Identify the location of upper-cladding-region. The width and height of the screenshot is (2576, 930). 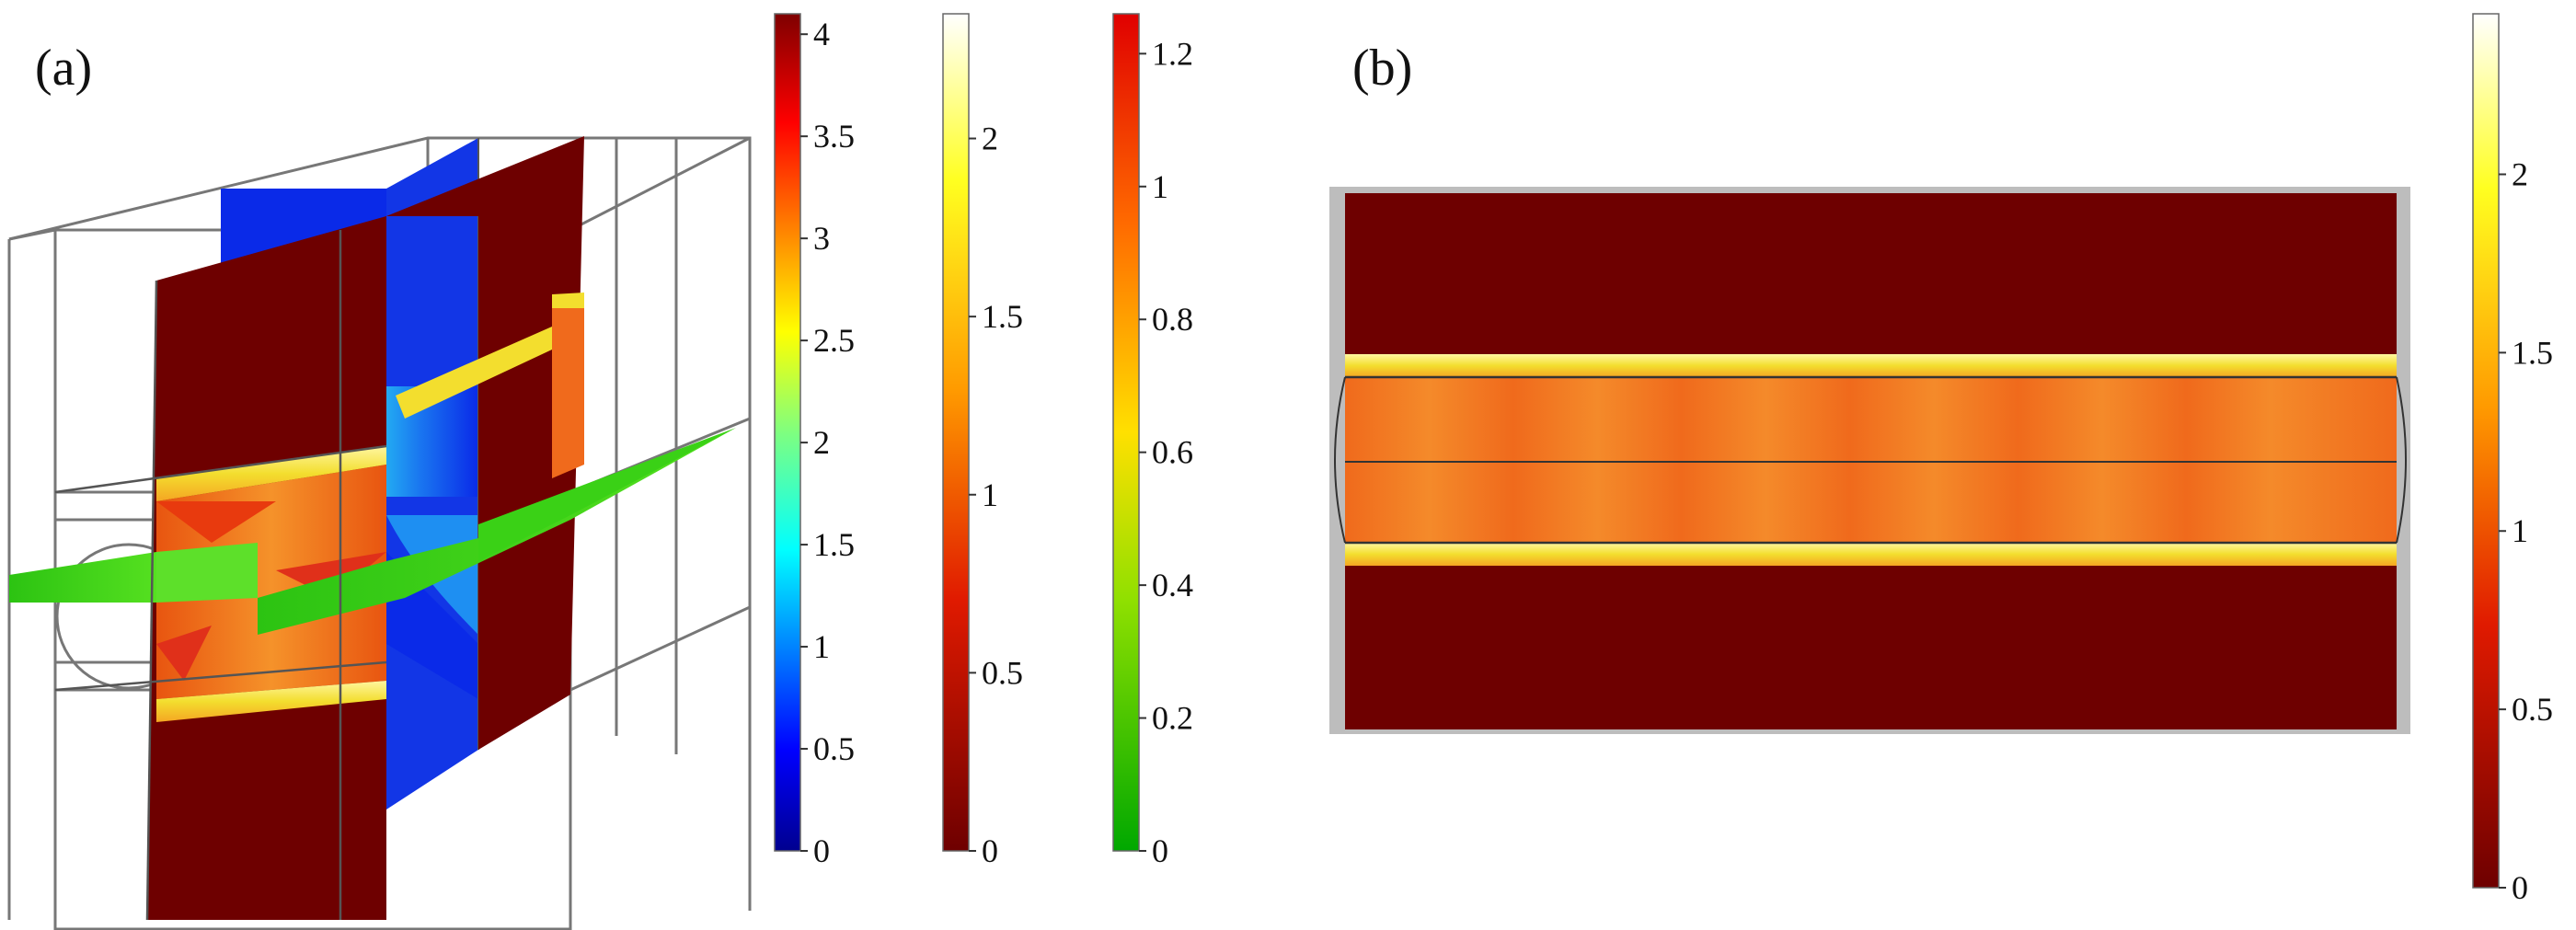
(1871, 273).